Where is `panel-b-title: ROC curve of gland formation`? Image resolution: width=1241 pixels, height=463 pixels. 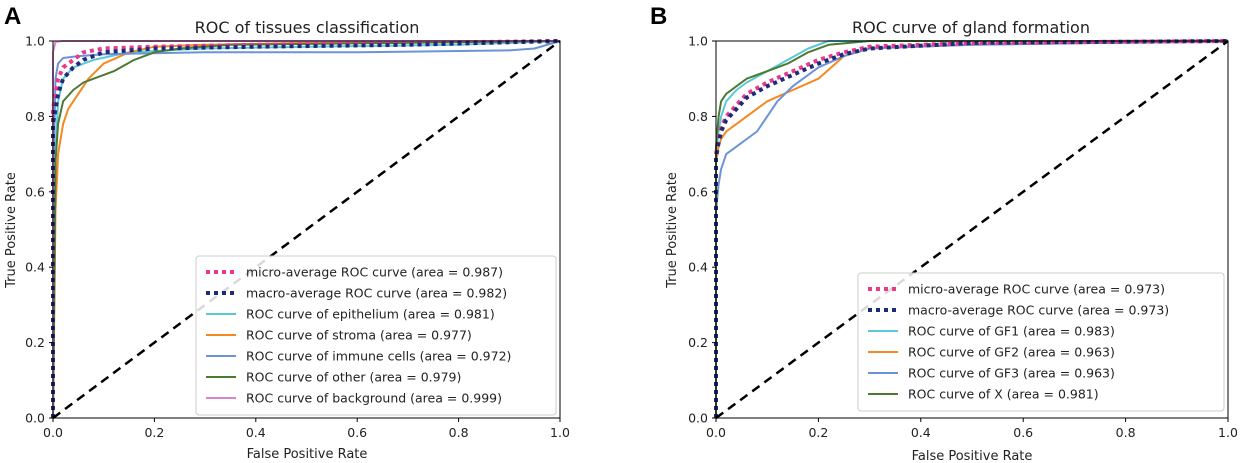
panel-b-title: ROC curve of gland formation is located at coordinates (971, 27).